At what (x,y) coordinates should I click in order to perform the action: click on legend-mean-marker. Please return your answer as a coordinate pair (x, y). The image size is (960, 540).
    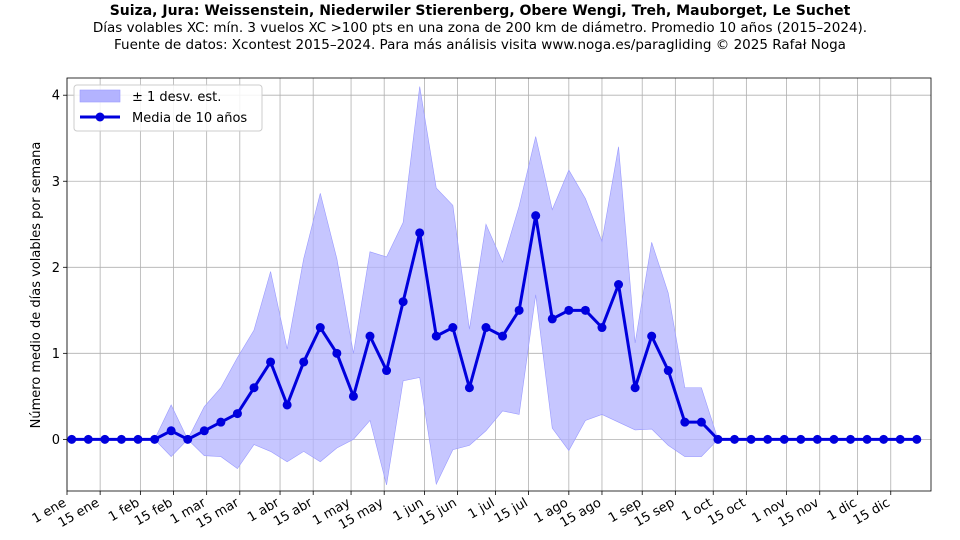
    Looking at the image, I should click on (100, 117).